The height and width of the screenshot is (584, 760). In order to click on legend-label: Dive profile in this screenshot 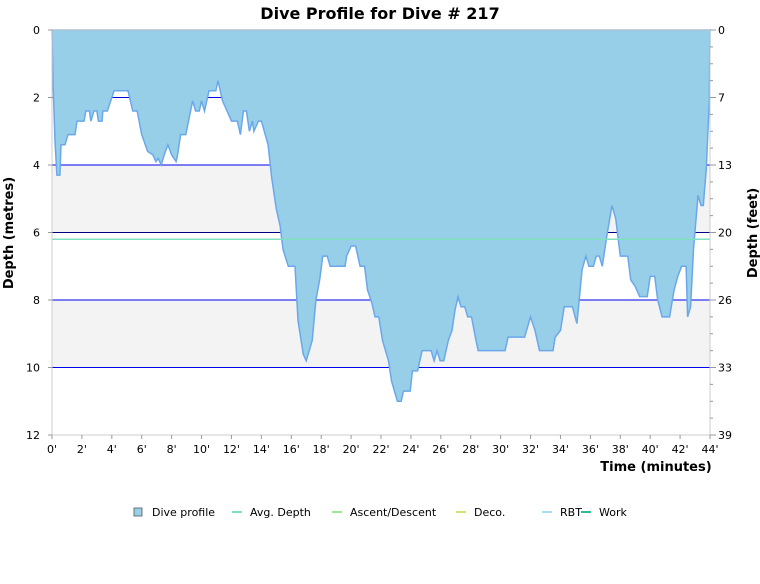, I will do `click(183, 512)`.